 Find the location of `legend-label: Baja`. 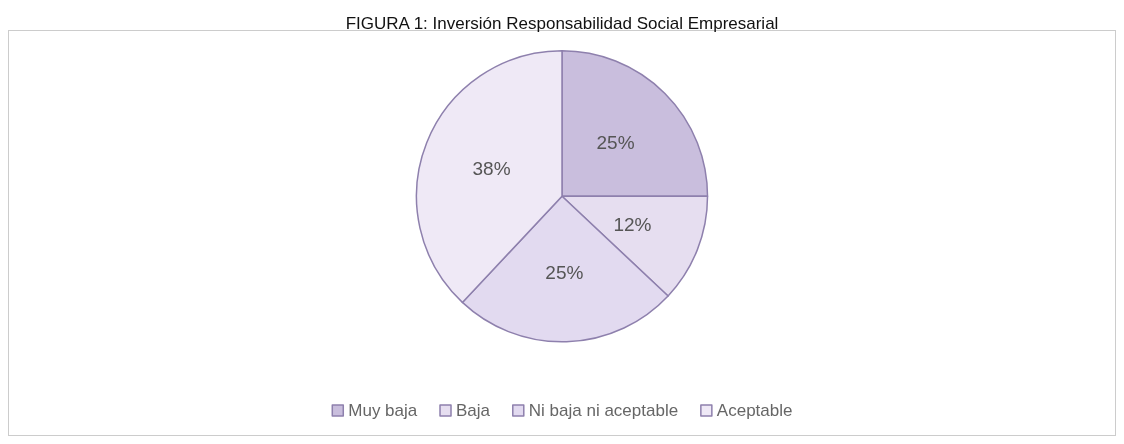

legend-label: Baja is located at coordinates (473, 410).